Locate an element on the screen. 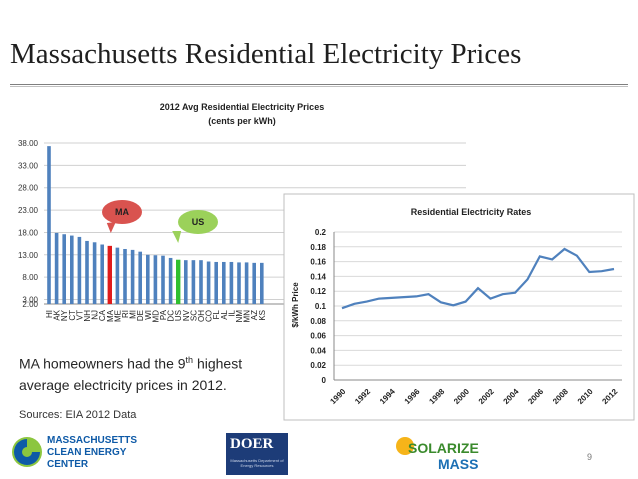 Image resolution: width=638 pixels, height=479 pixels. line-ytick-label: 0.02 is located at coordinates (318, 365).